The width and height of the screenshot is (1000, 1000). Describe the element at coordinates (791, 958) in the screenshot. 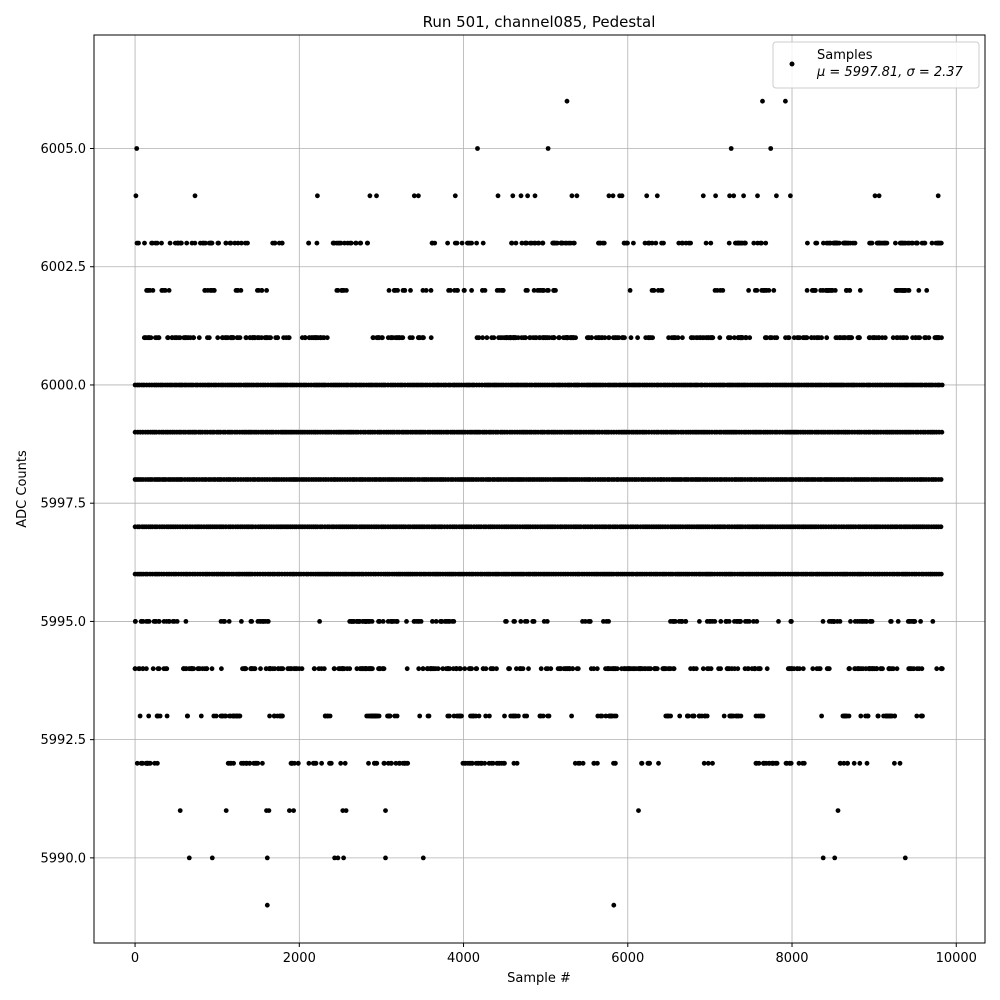

I see `x-tick-label: 8000` at that location.